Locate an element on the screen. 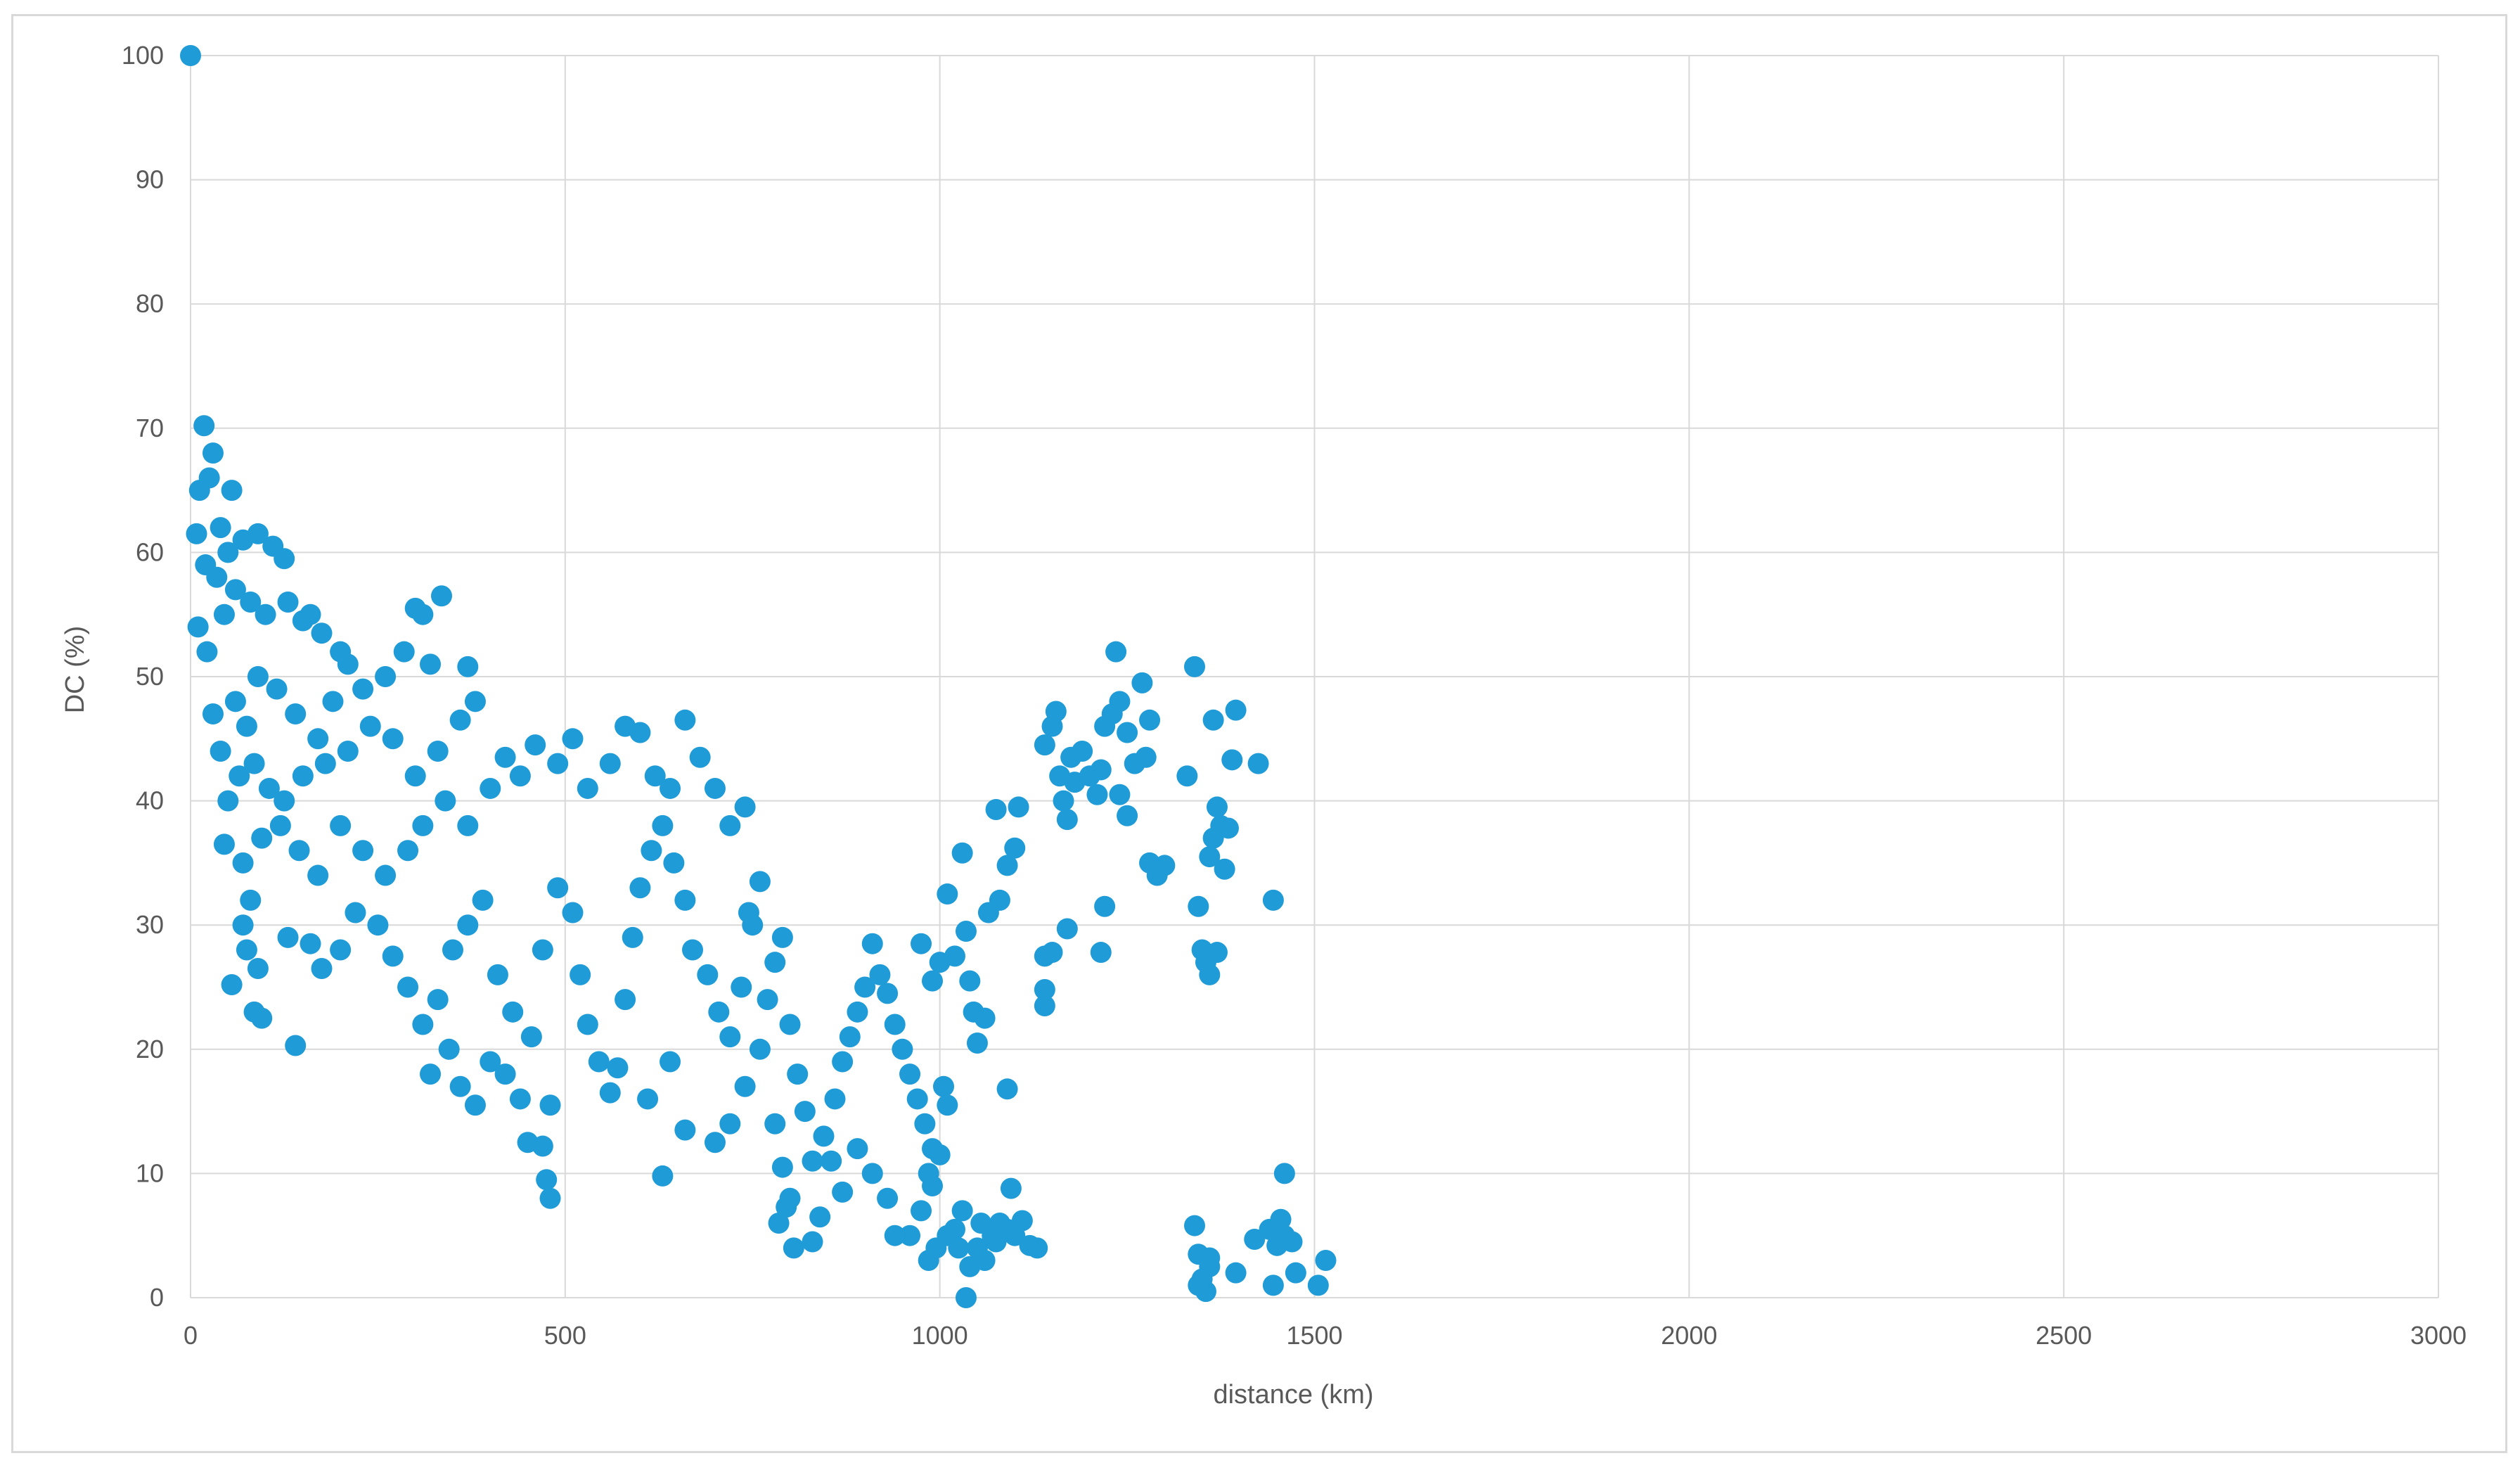 Image resolution: width=2520 pixels, height=1470 pixels. y-tick-label: 70 is located at coordinates (150, 428).